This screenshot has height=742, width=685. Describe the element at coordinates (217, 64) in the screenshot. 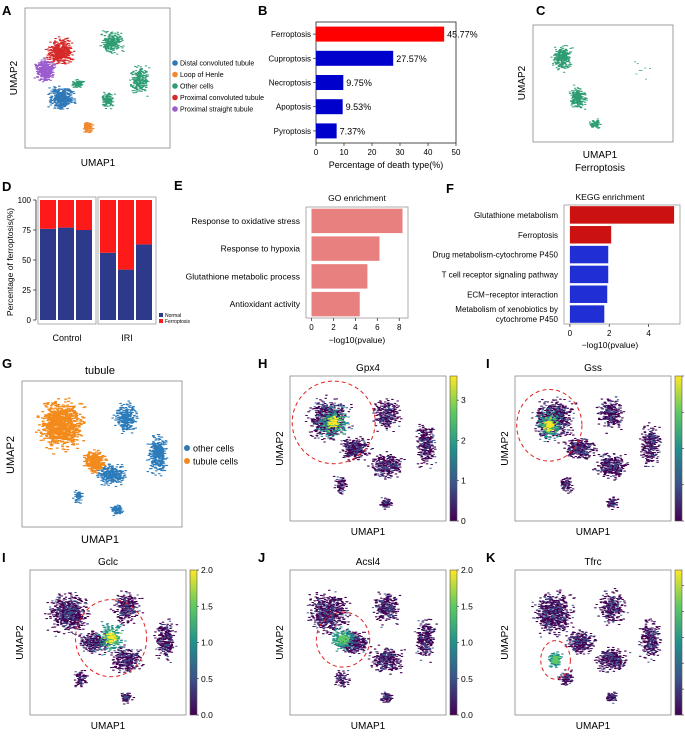

I see `legend-label: Distal convoluted tubule` at that location.